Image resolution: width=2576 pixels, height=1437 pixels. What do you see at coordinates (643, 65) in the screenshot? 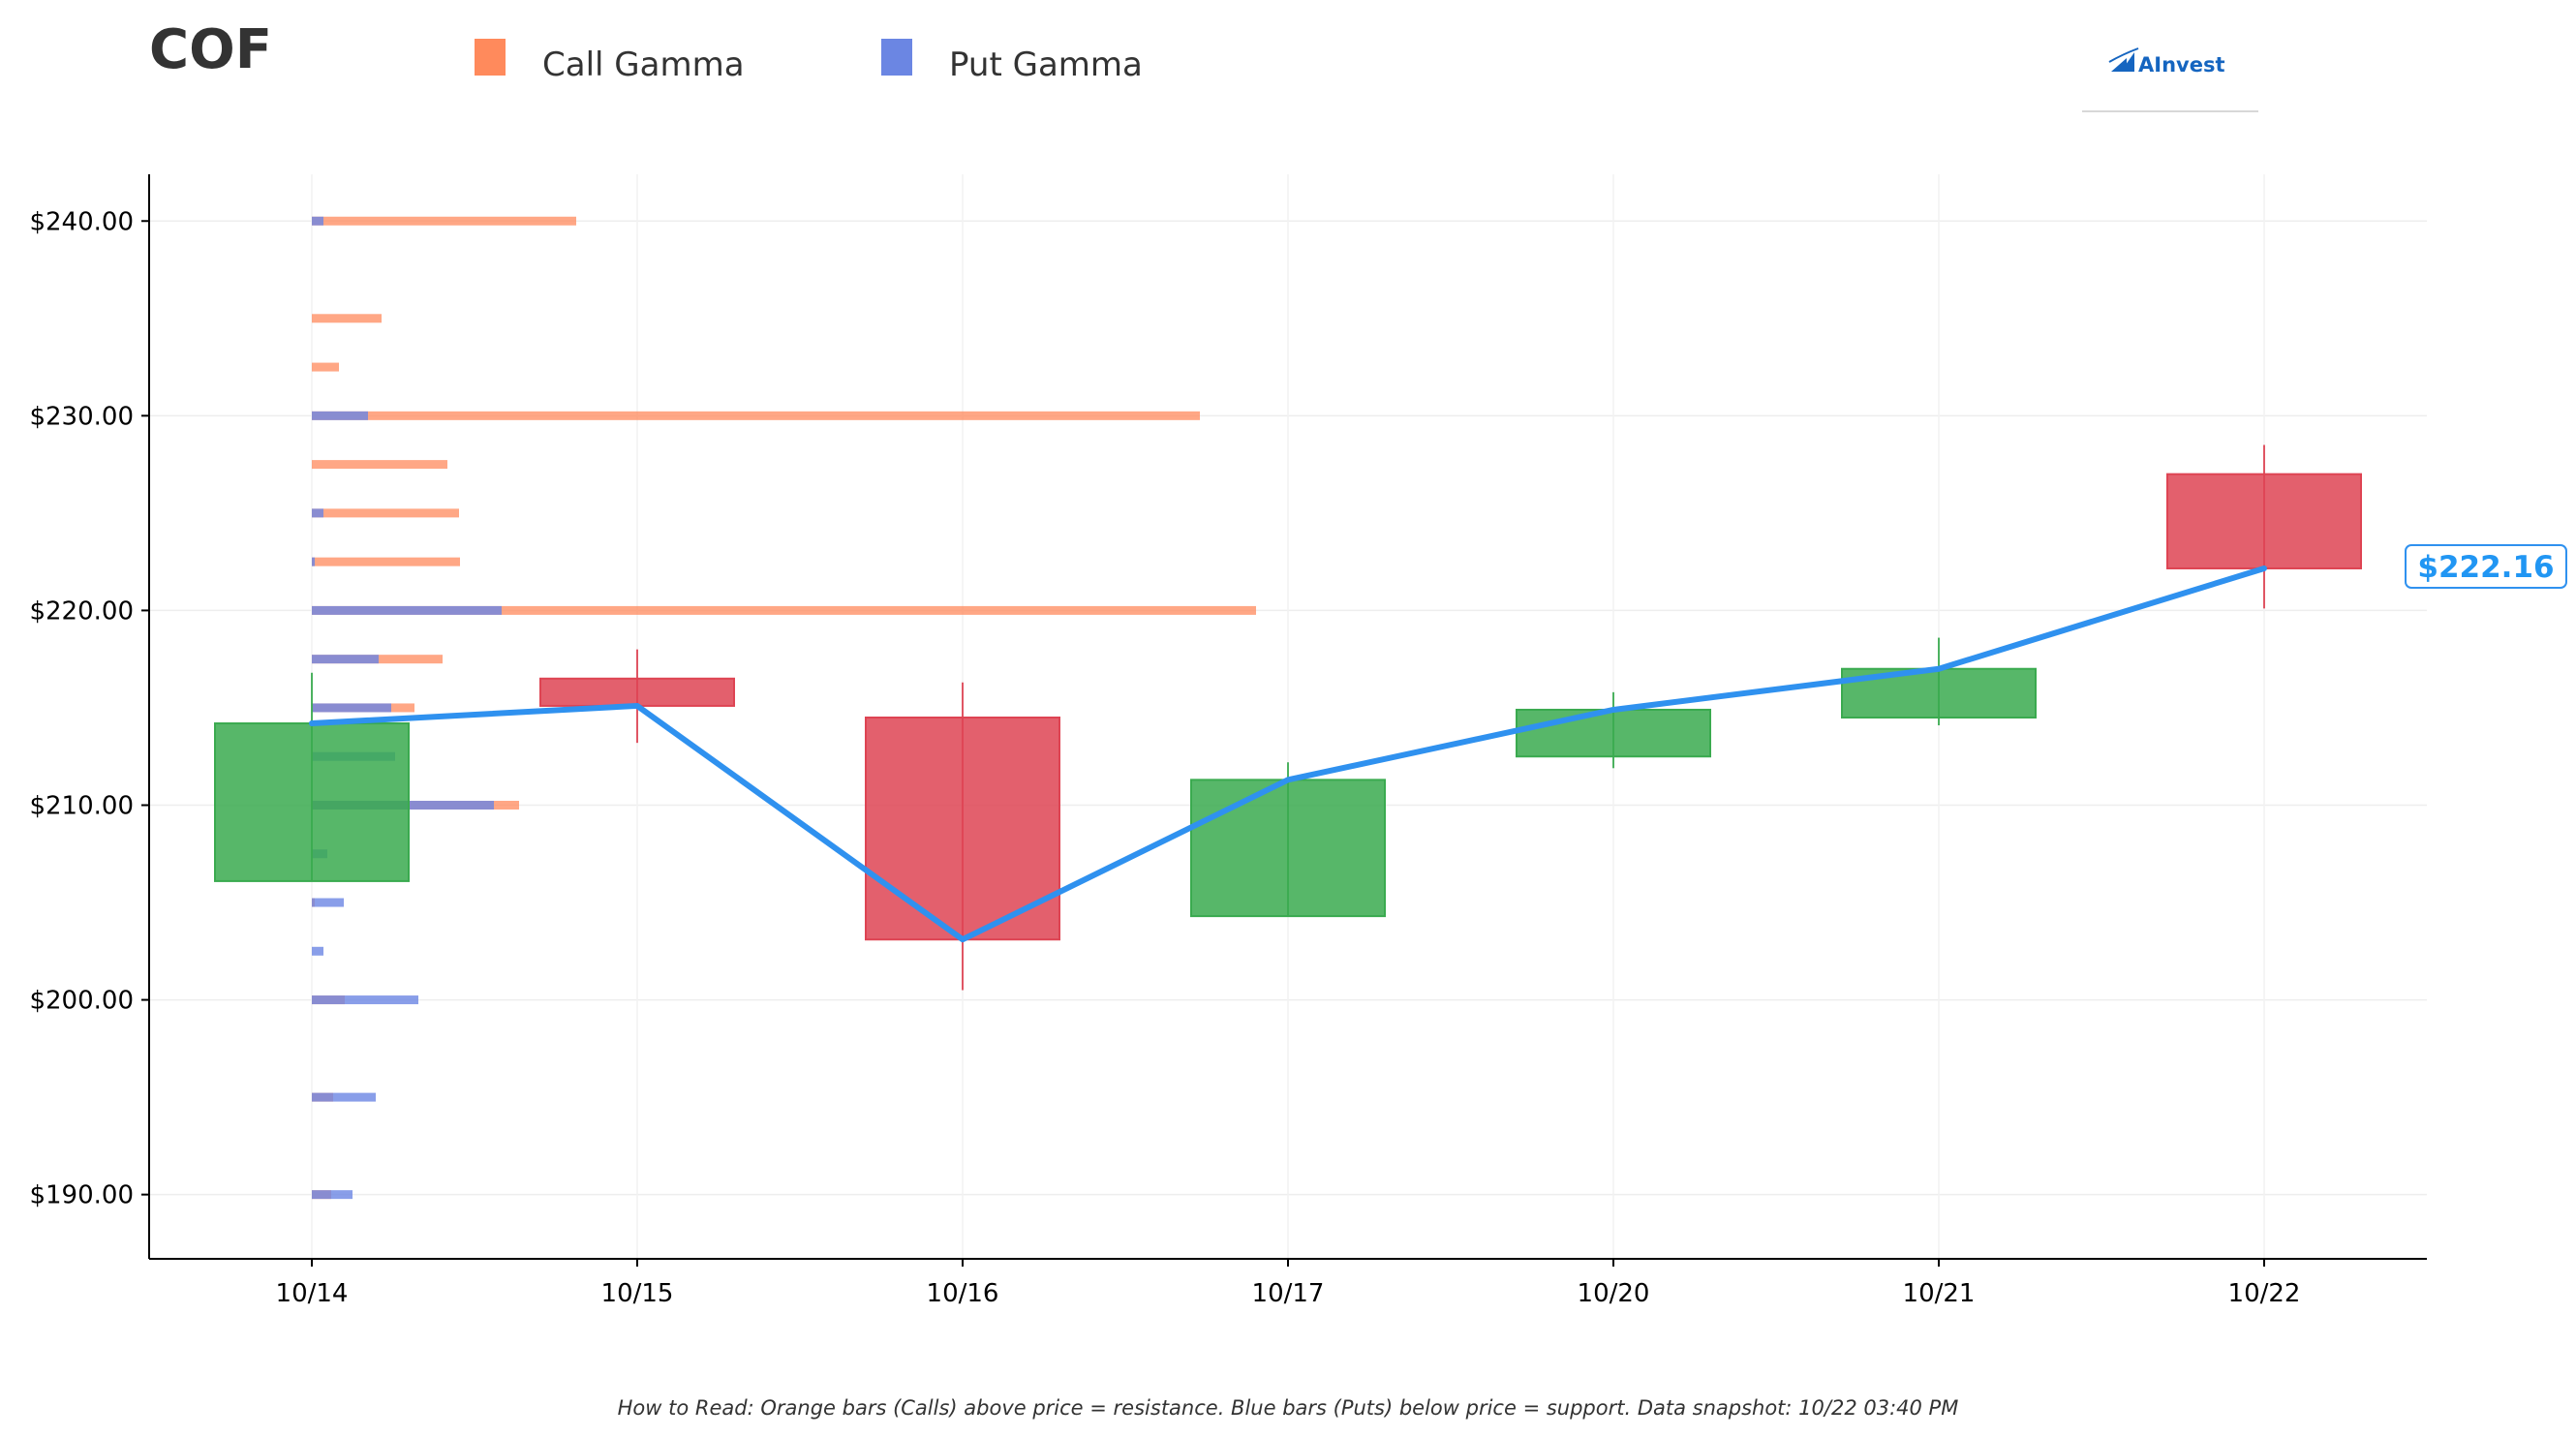
I see `legend-label-call-gamma: Call Gamma` at bounding box center [643, 65].